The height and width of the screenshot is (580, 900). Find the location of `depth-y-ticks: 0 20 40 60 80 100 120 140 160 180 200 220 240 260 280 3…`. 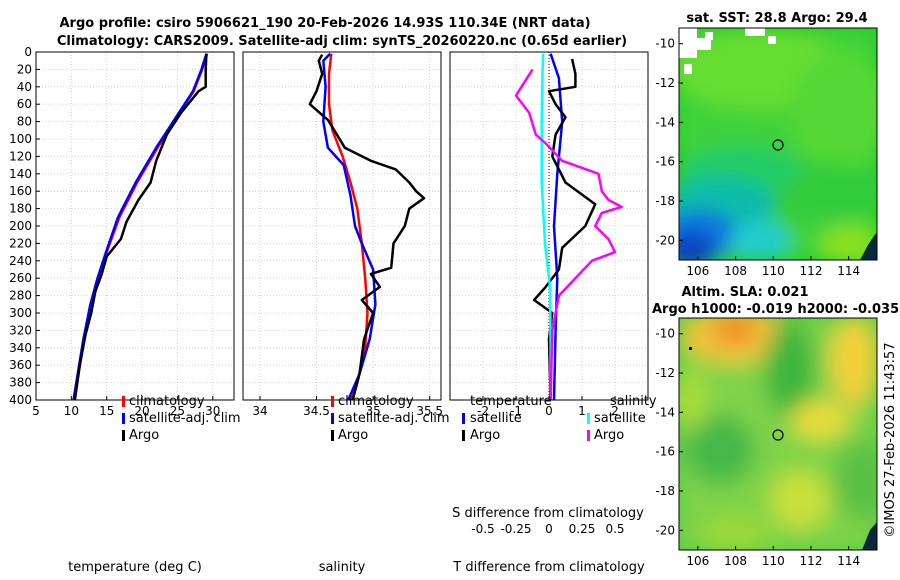

depth-y-ticks: 0 20 40 60 80 100 120 140 160 180 200 220 240 260 280 3… is located at coordinates (24, 226).